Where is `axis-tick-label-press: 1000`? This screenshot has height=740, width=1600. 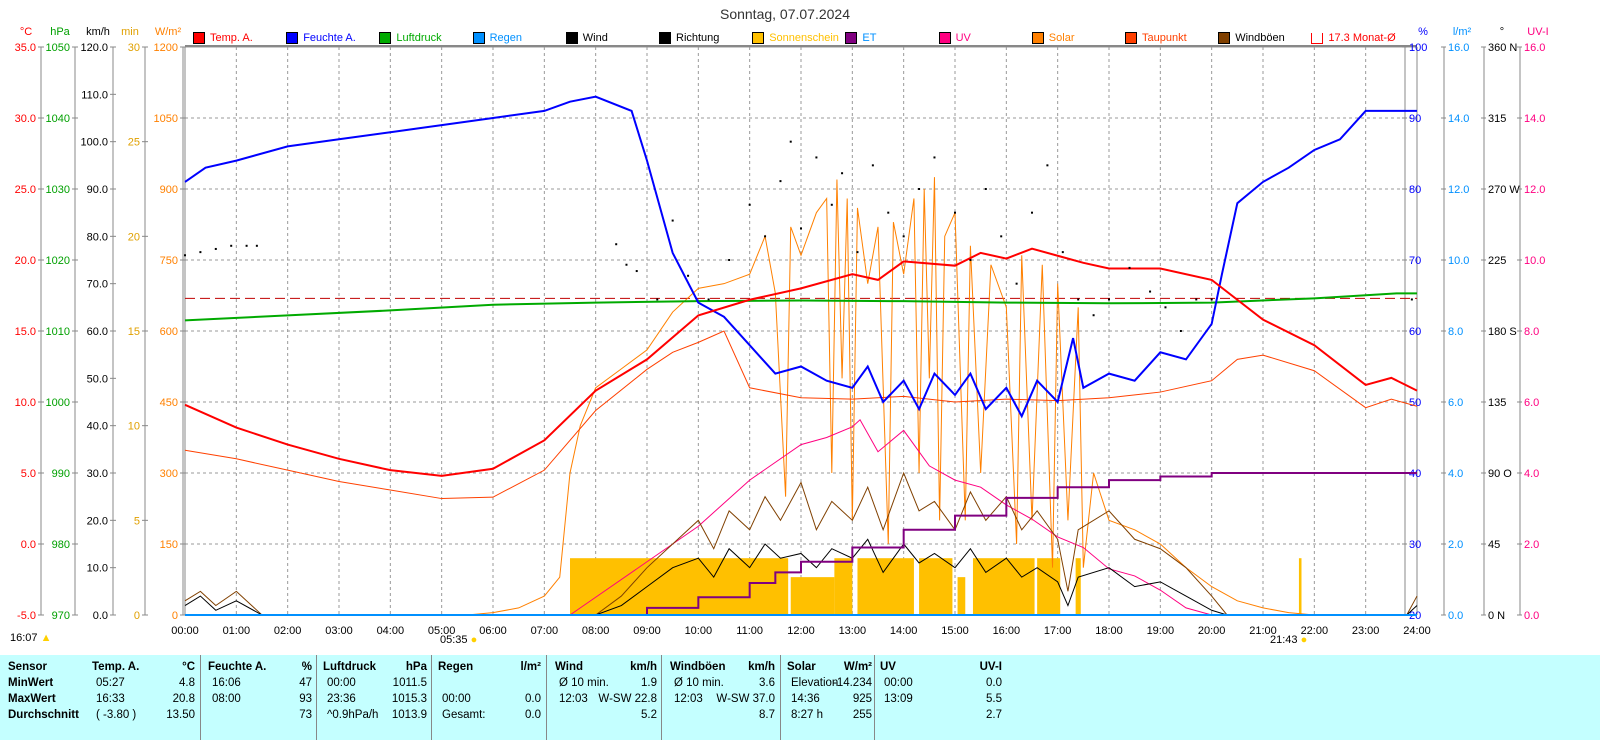 axis-tick-label-press: 1000 is located at coordinates (58, 403).